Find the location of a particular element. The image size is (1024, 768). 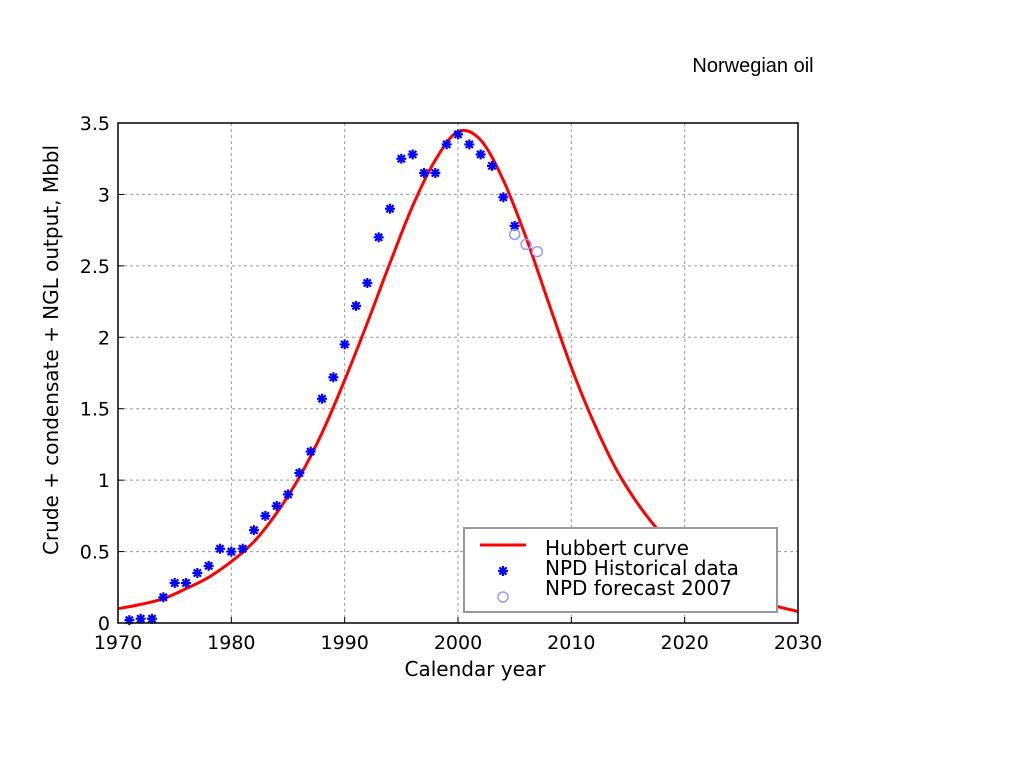

legend-box is located at coordinates (620, 570).